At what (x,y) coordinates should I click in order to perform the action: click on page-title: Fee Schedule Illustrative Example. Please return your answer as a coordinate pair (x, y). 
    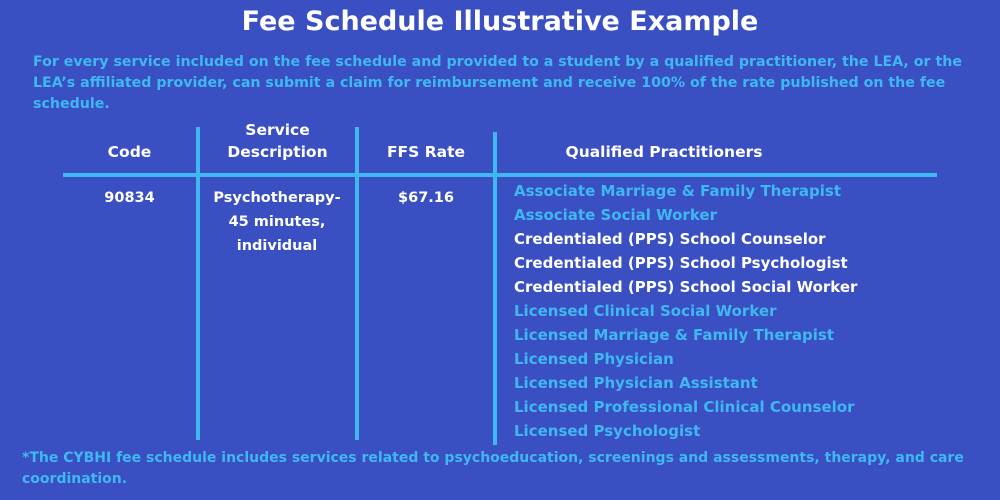
    Looking at the image, I should click on (500, 21).